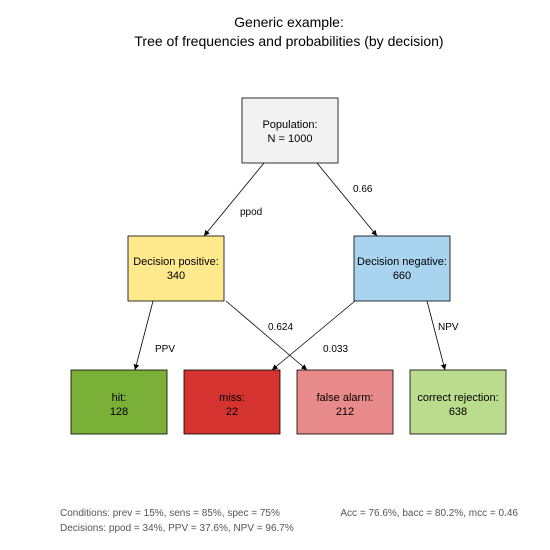 The height and width of the screenshot is (550, 550). I want to click on node-hit-value: 128, so click(119, 412).